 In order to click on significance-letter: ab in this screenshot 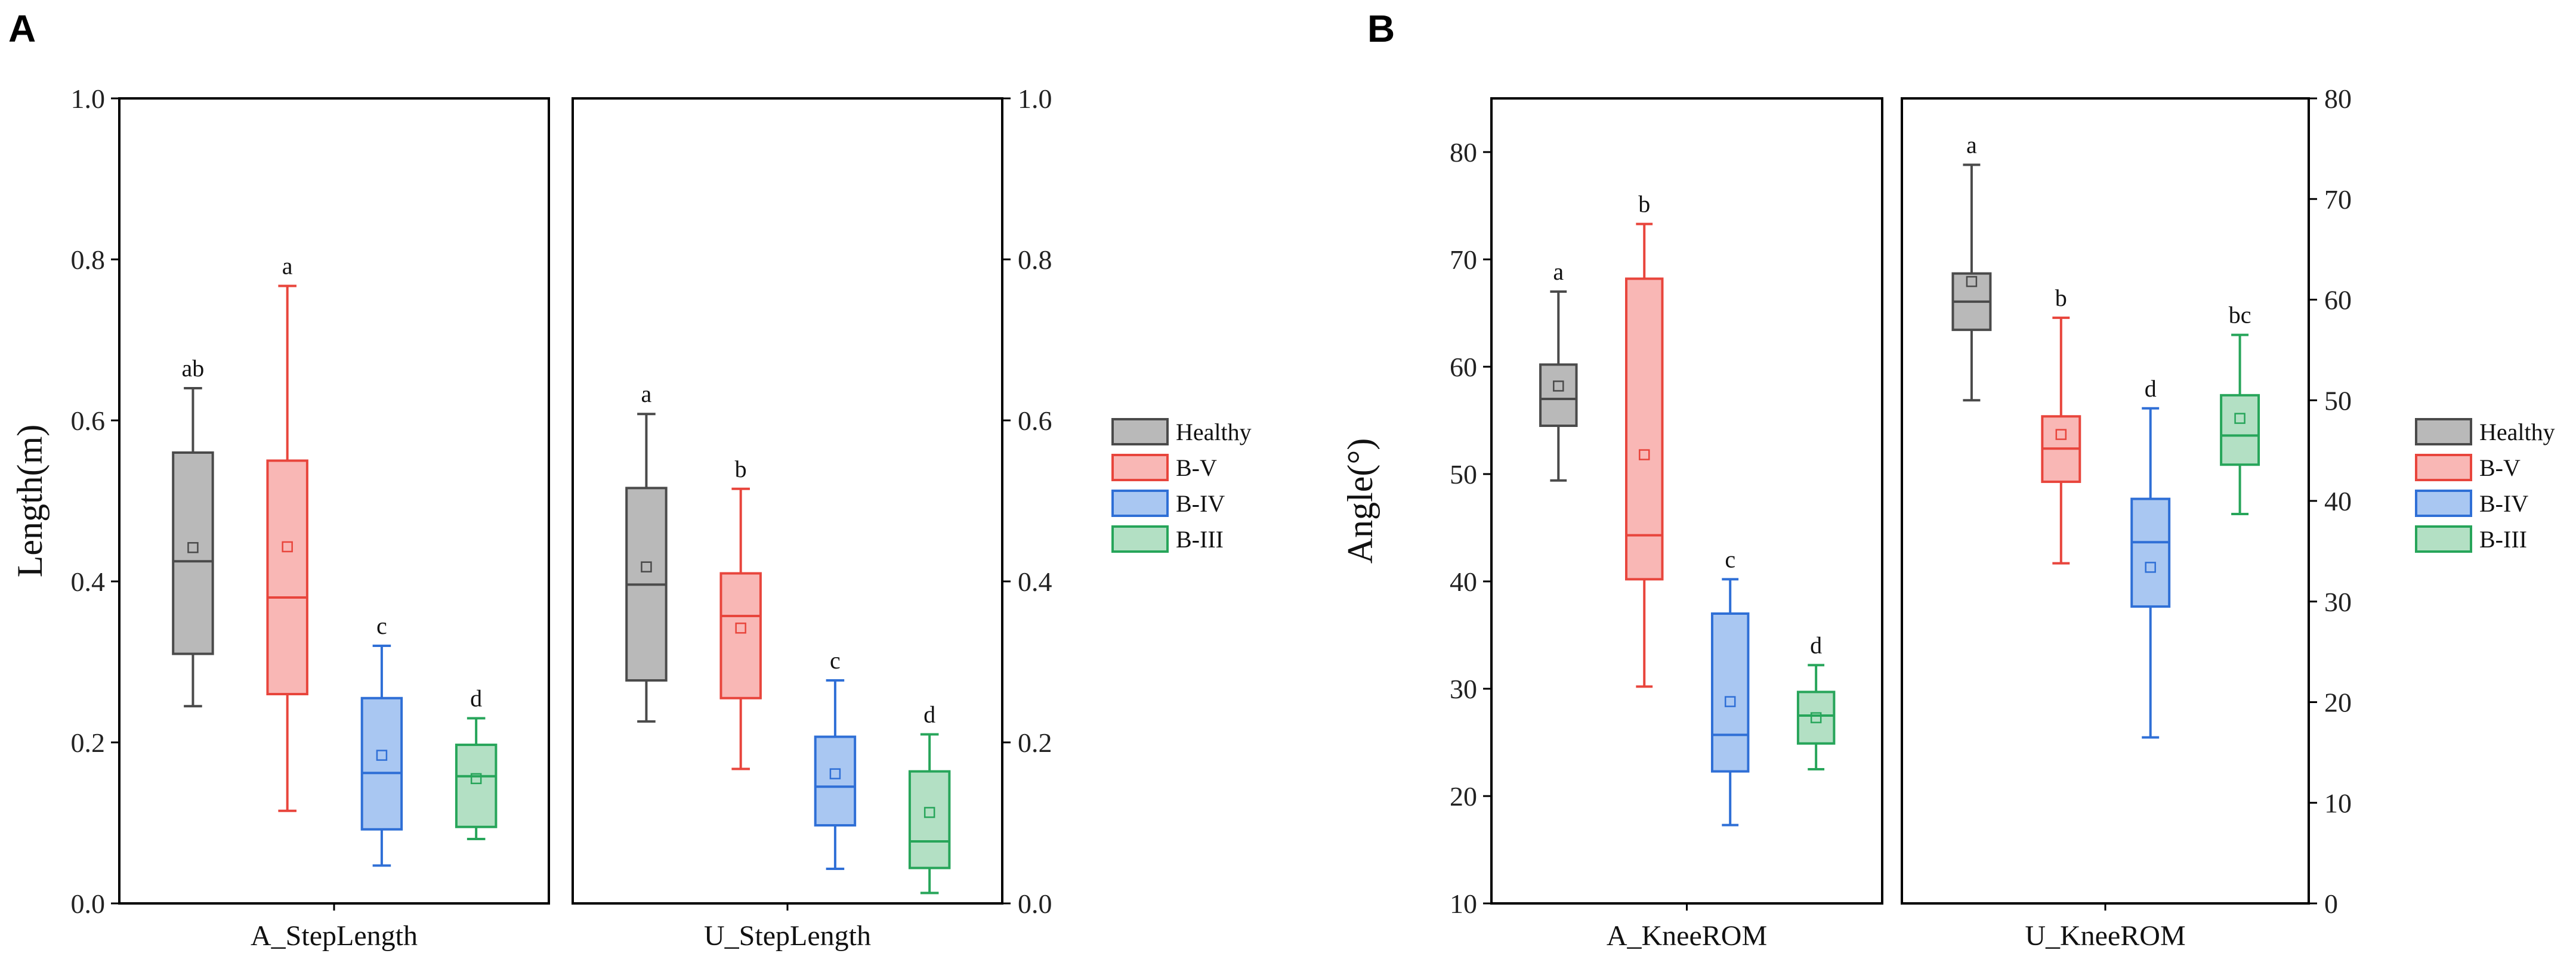, I will do `click(193, 368)`.